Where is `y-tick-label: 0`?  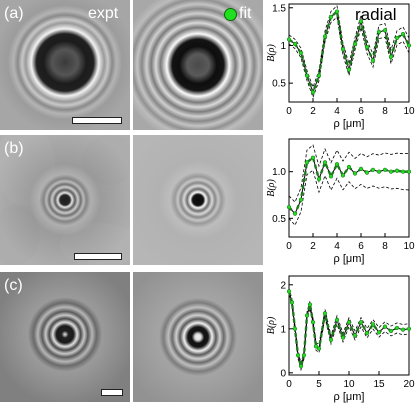
y-tick-label: 0 is located at coordinates (283, 373).